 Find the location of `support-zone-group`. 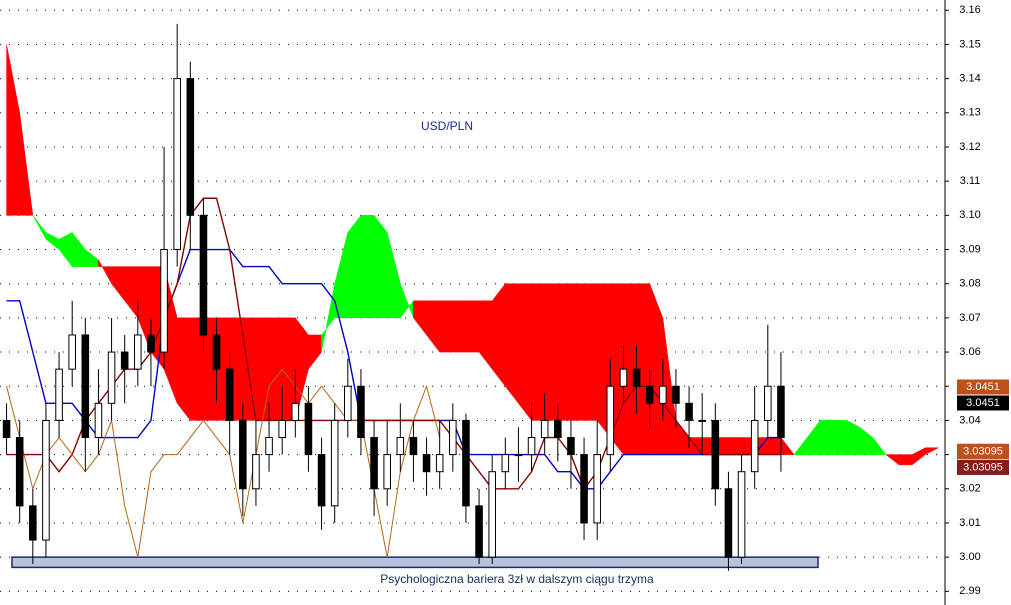

support-zone-group is located at coordinates (415, 562).